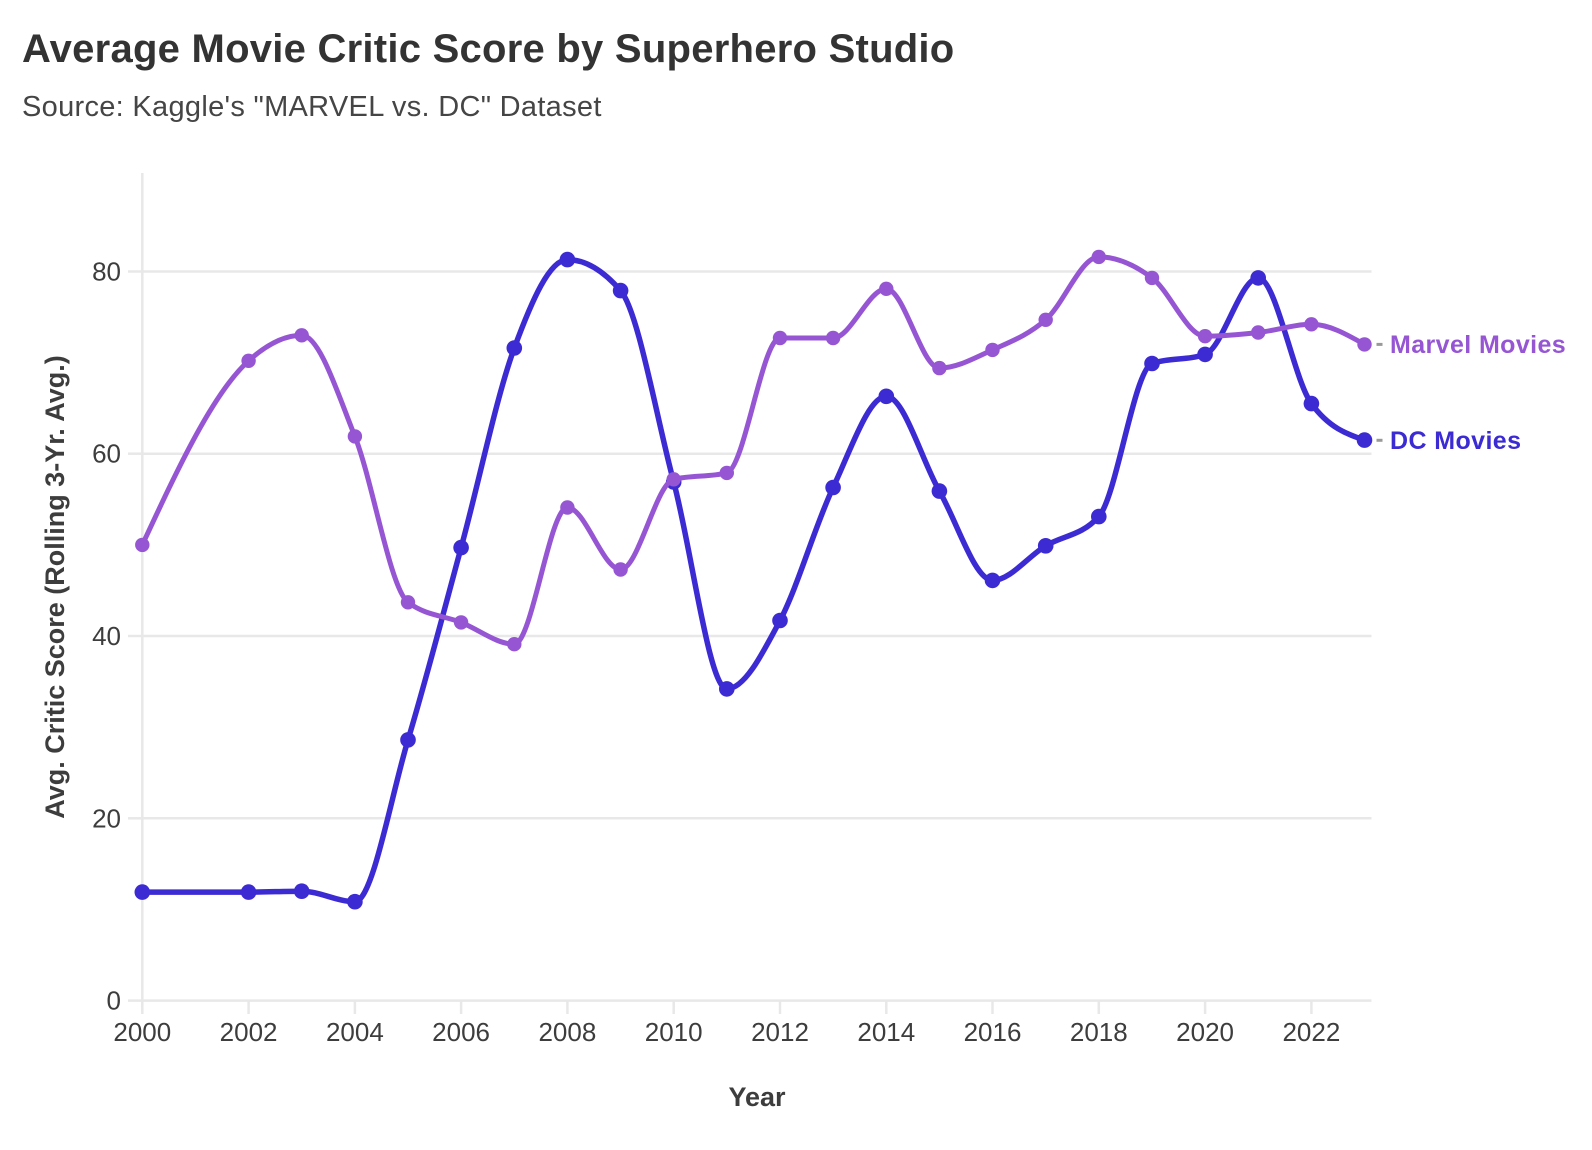  Describe the element at coordinates (567, 1032) in the screenshot. I see `svg-text: 2008` at that location.